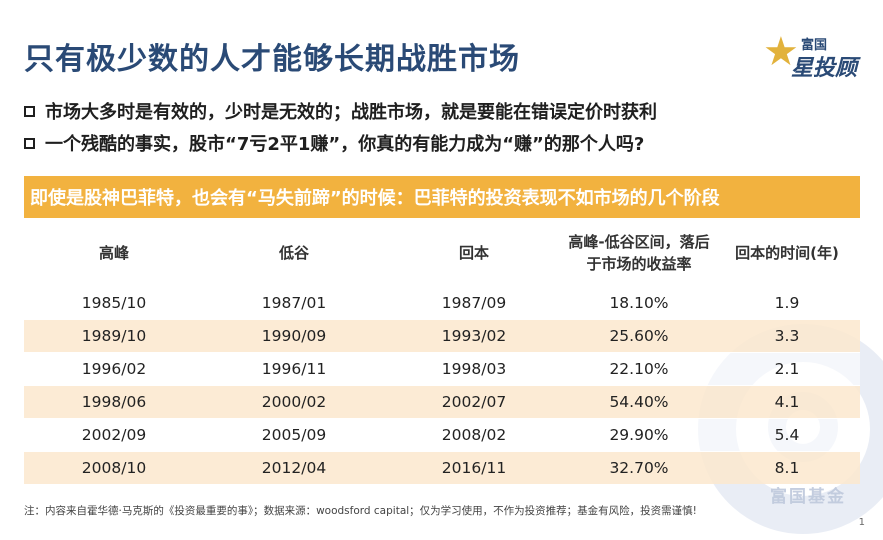 This screenshot has width=883, height=540. What do you see at coordinates (442, 197) in the screenshot?
I see `table-banner: 即使是股神巴菲特，也会有“马失前蹄”的时候：巴菲特的投资表现不如市场的几个阶段` at bounding box center [442, 197].